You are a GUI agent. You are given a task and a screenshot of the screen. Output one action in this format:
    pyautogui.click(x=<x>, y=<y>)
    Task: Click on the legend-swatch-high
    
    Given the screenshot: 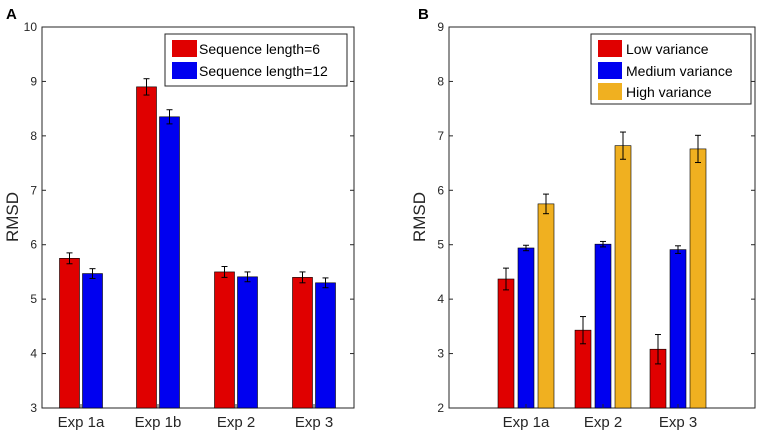 What is the action you would take?
    pyautogui.click(x=610, y=91)
    